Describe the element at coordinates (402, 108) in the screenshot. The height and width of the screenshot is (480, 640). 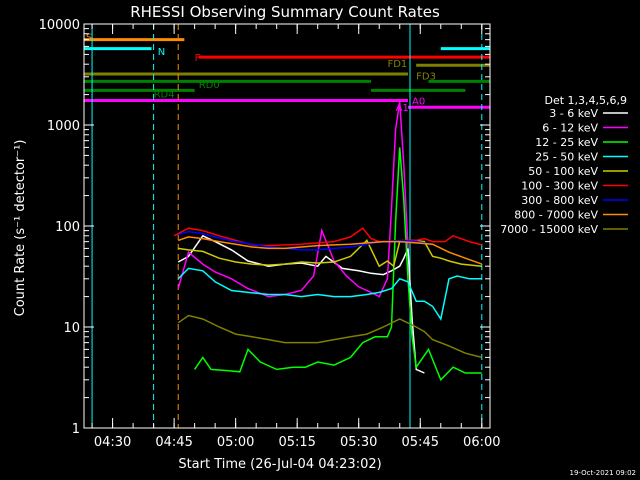
I see `interval-label: A1` at that location.